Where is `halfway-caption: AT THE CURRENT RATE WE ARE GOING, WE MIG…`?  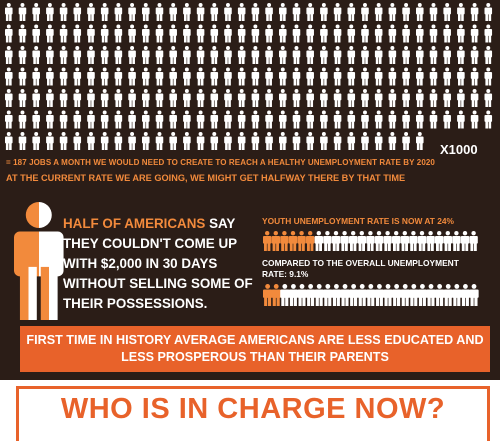 halfway-caption: AT THE CURRENT RATE WE ARE GOING, WE MIG… is located at coordinates (206, 178).